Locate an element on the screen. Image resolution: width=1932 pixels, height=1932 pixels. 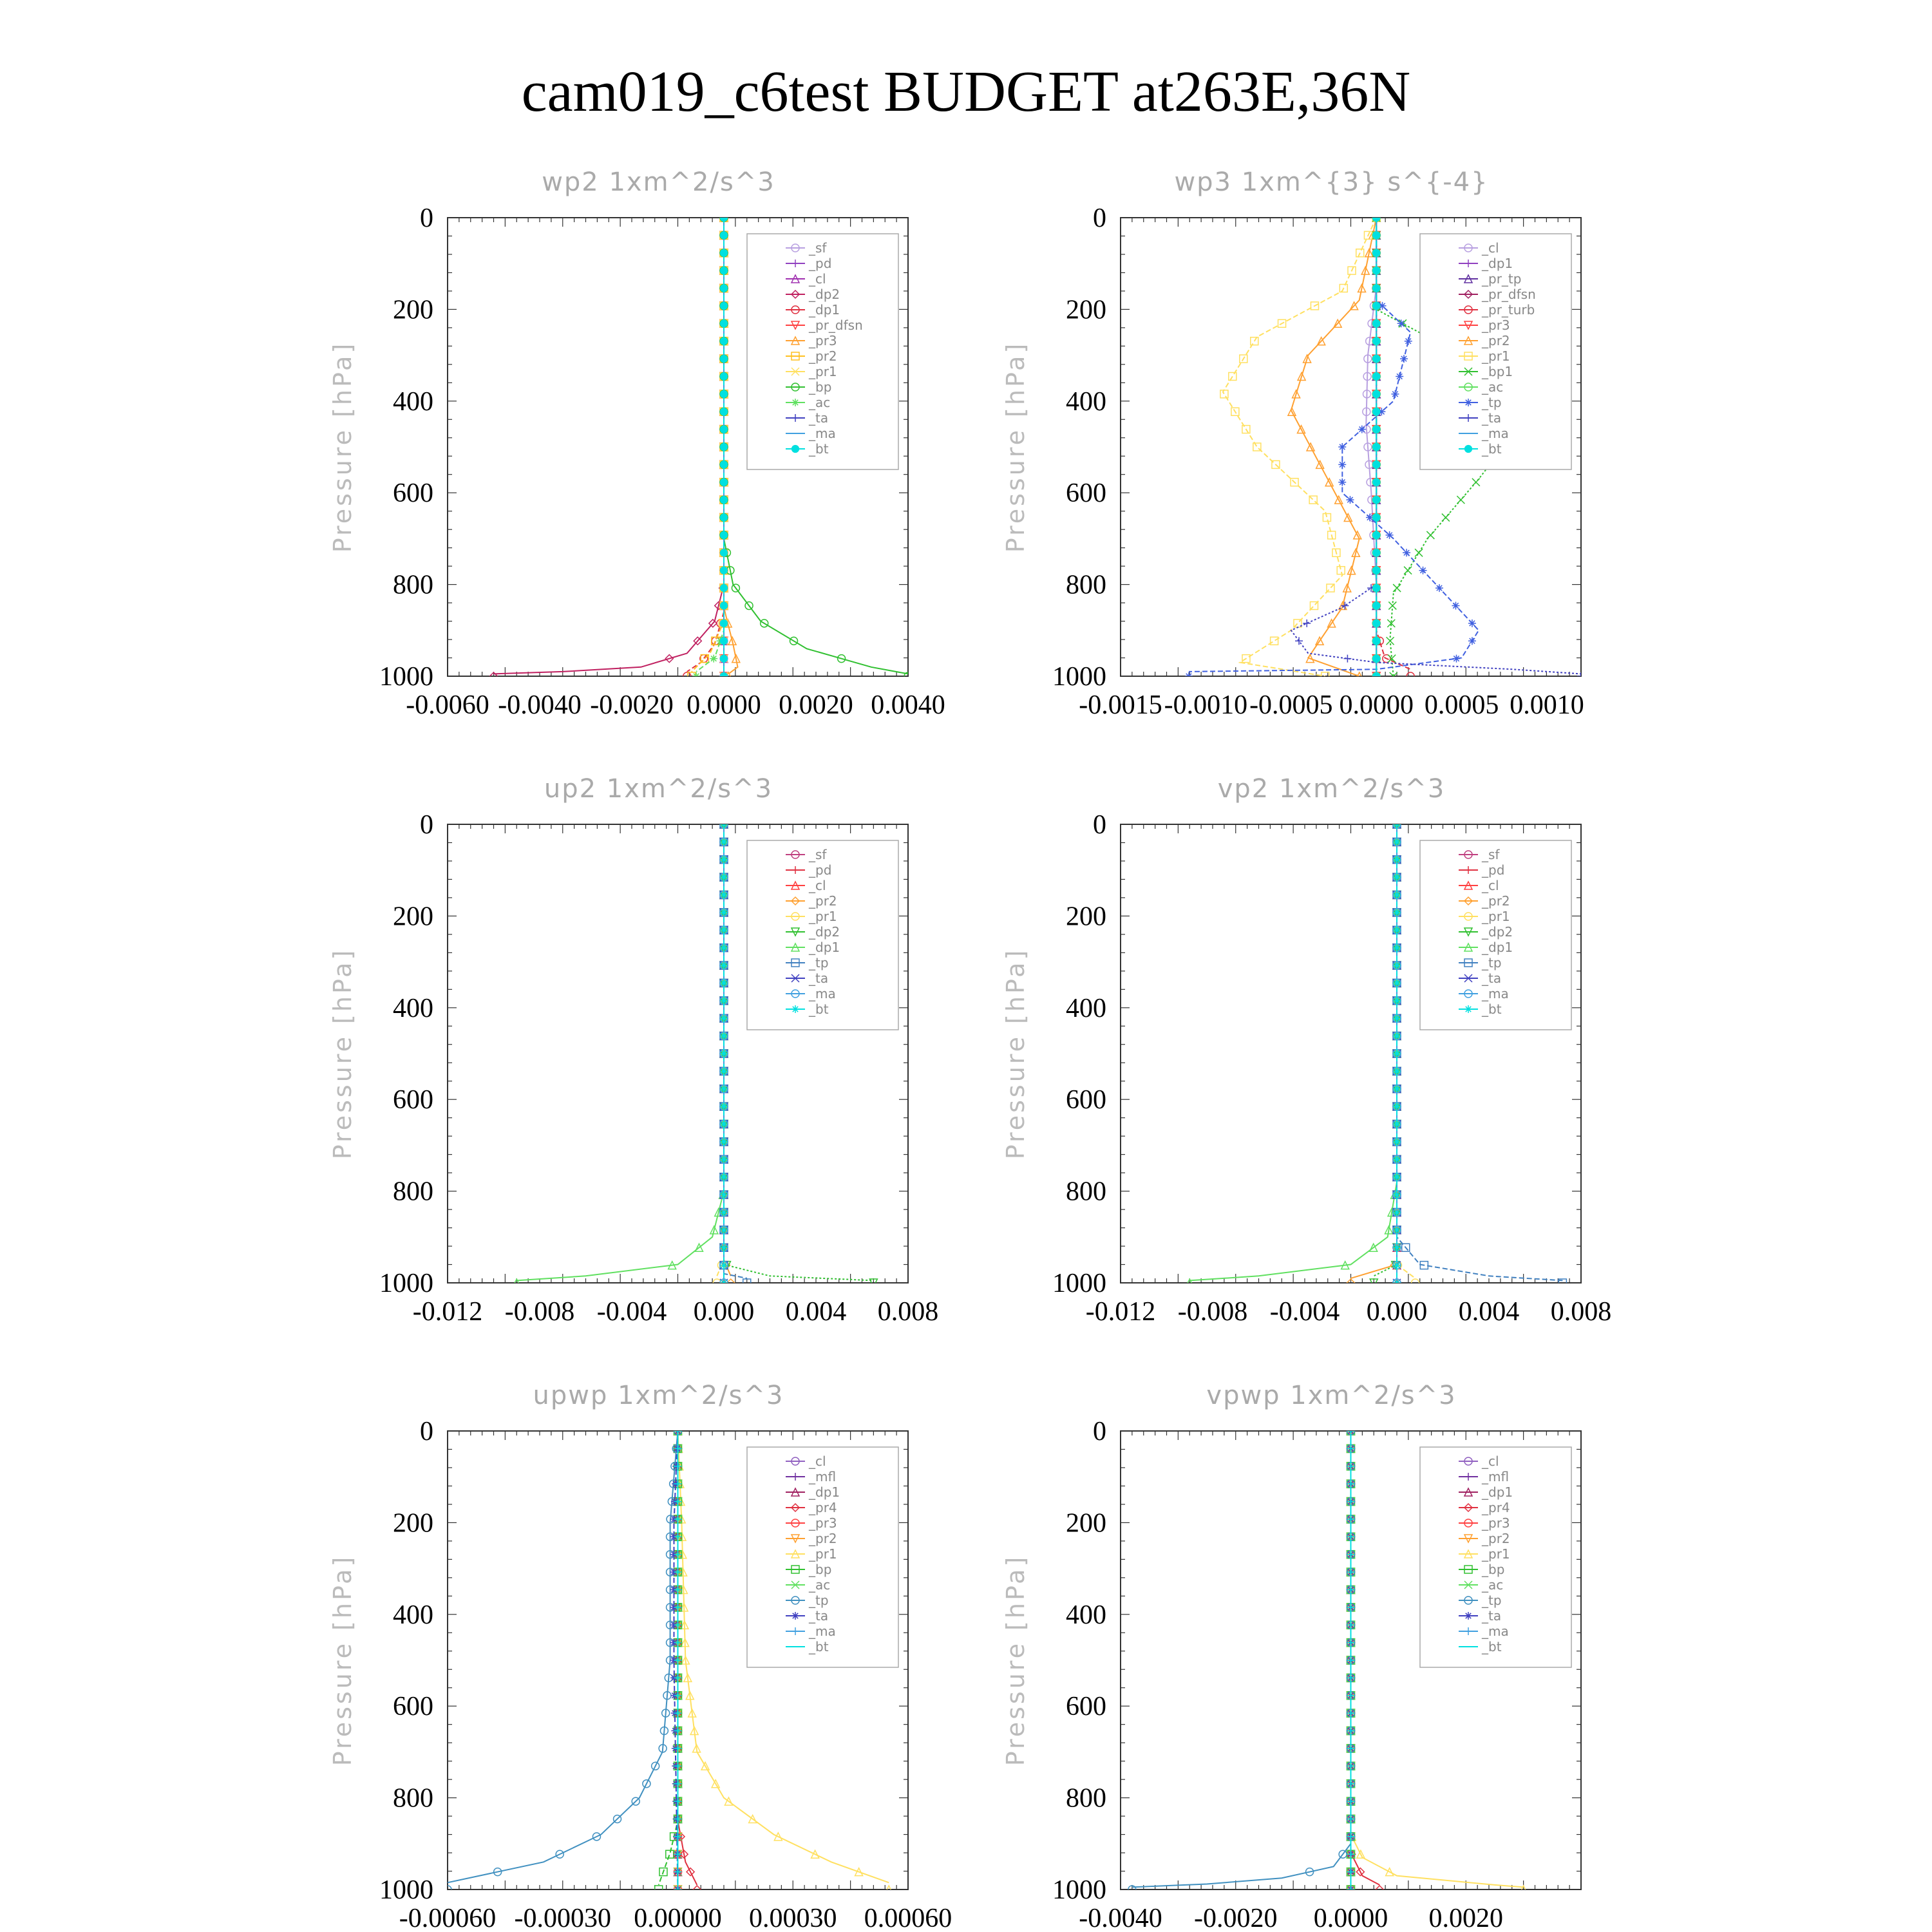
x-tick-label: 0.008 is located at coordinates (1581, 1312).